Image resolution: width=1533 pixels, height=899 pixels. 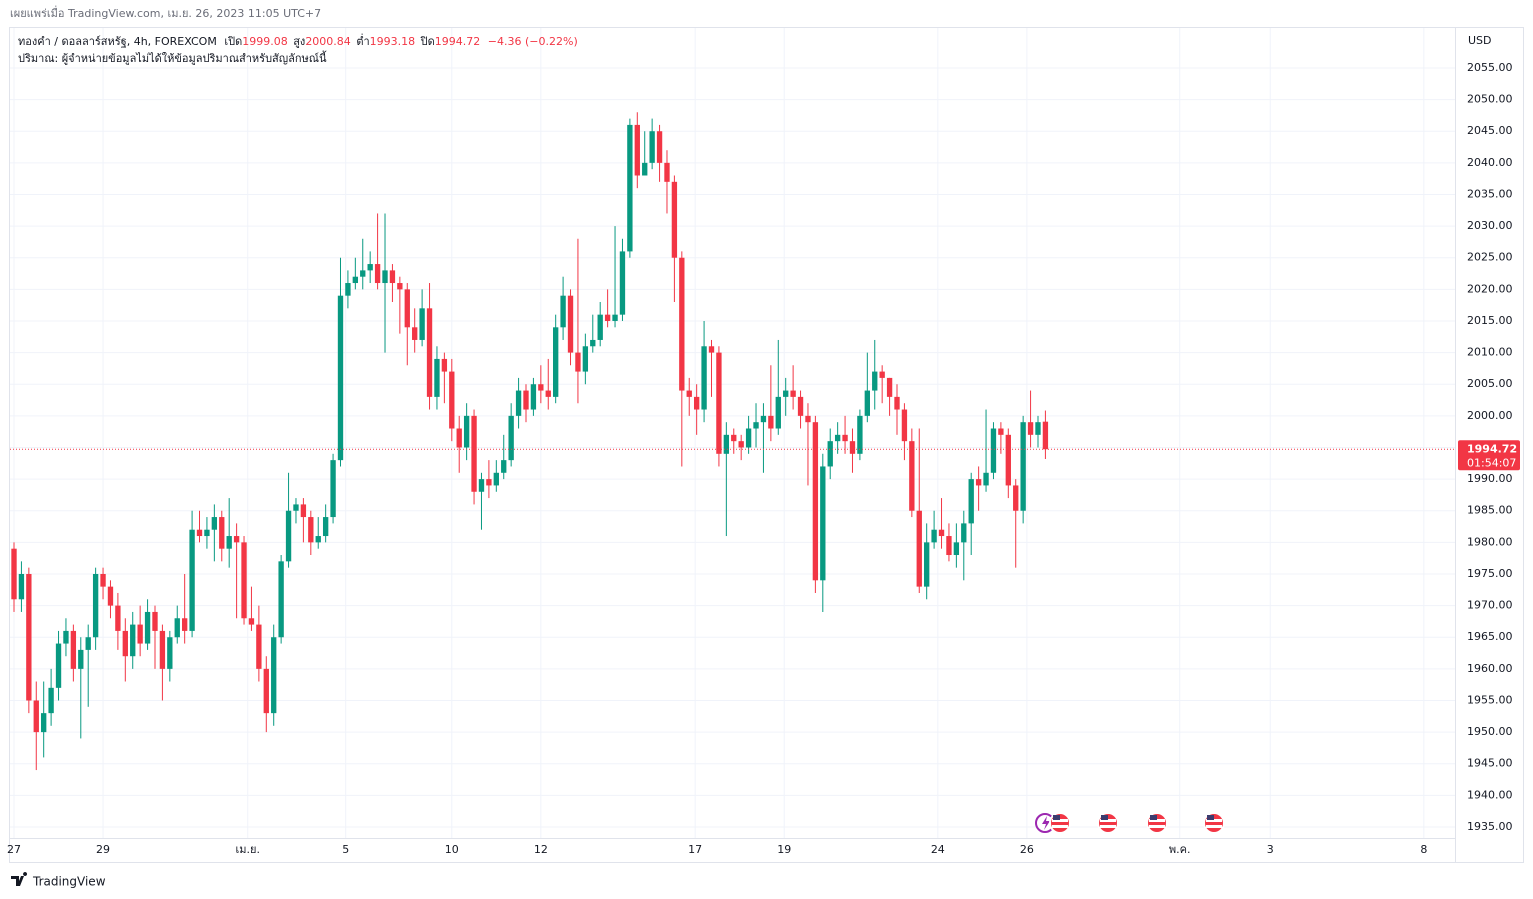 I want to click on last-price-label: 1994.72, so click(x=1492, y=448).